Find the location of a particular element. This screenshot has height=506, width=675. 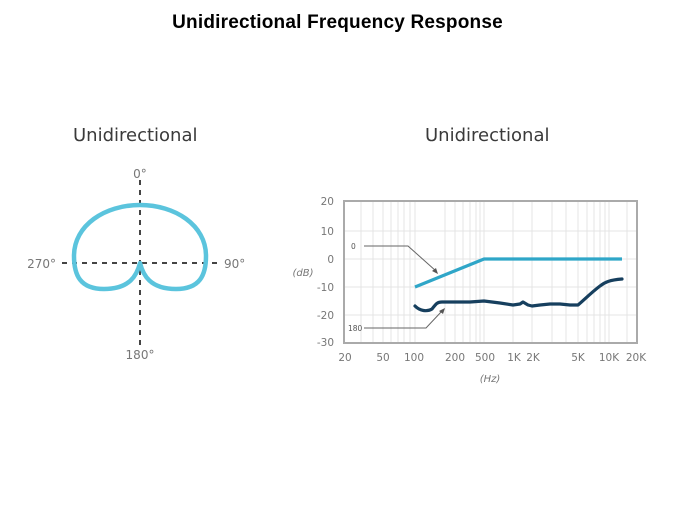

series-0-line is located at coordinates (518, 273).